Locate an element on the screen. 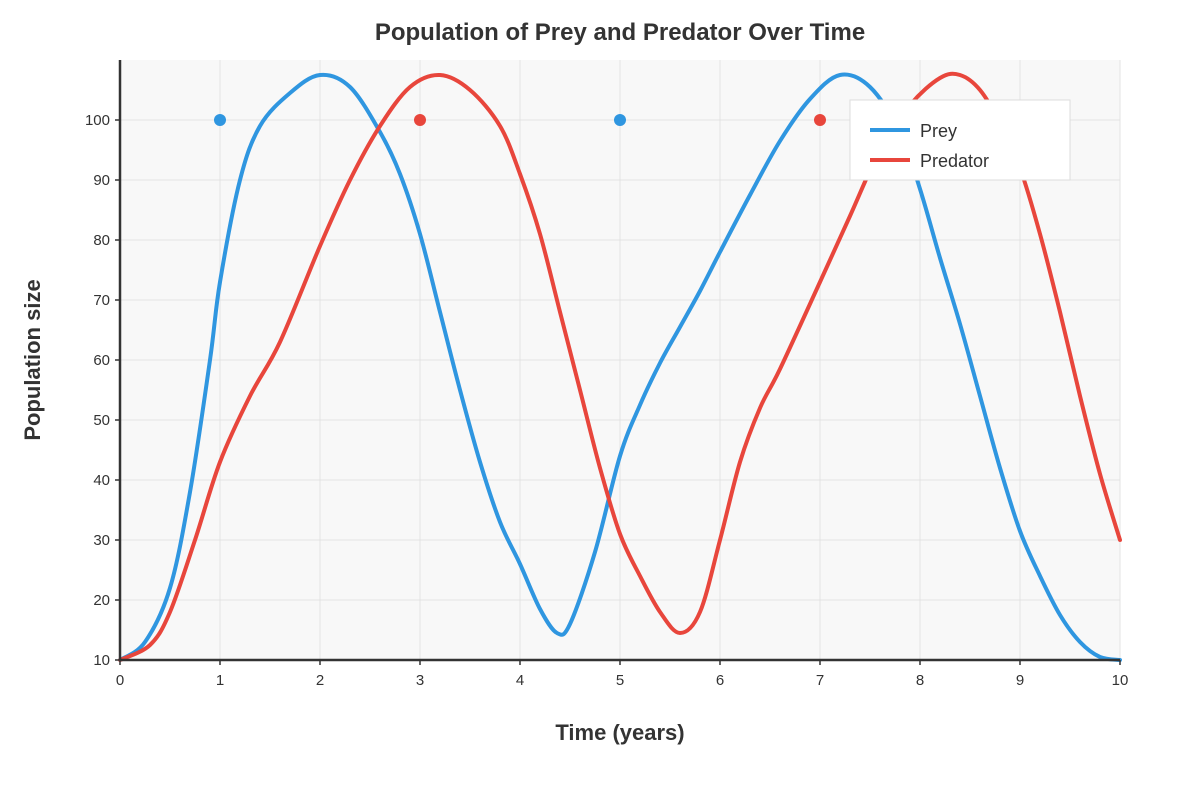  y-tick-label: 70 is located at coordinates (101, 300).